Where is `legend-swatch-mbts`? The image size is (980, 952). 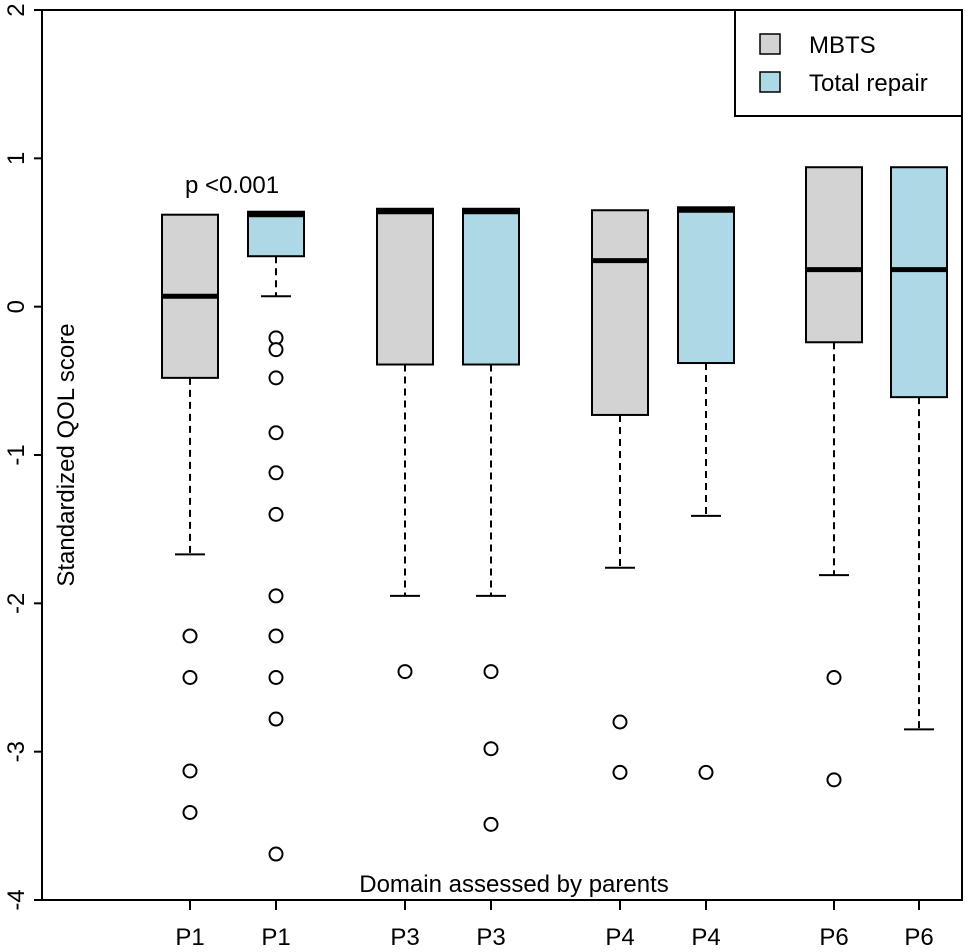 legend-swatch-mbts is located at coordinates (770, 44).